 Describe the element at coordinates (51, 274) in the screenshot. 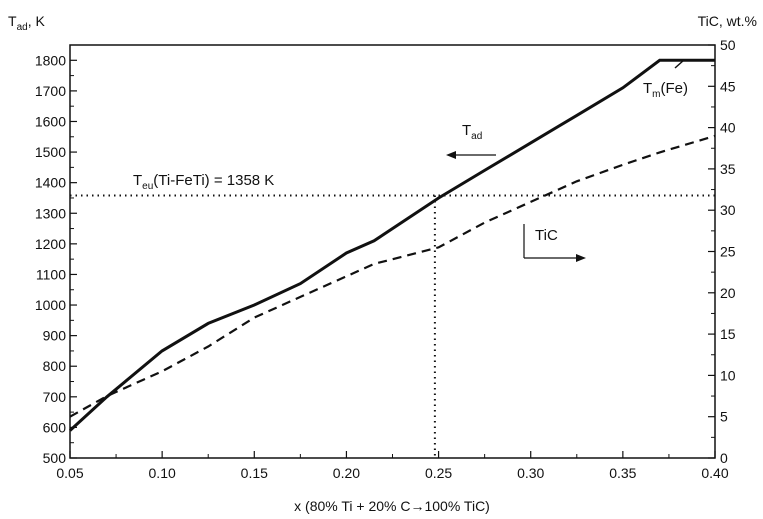

I see `y-left-tick-label: 1100` at that location.